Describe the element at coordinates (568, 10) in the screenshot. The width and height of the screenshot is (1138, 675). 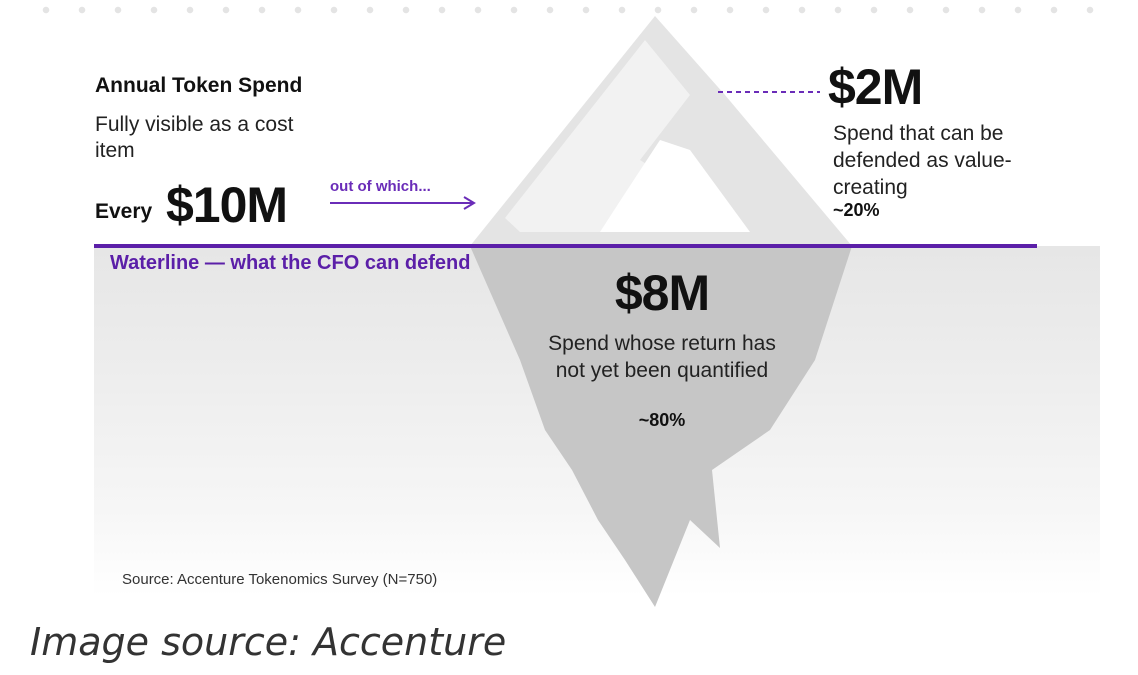
I see `decorative-dot-row` at that location.